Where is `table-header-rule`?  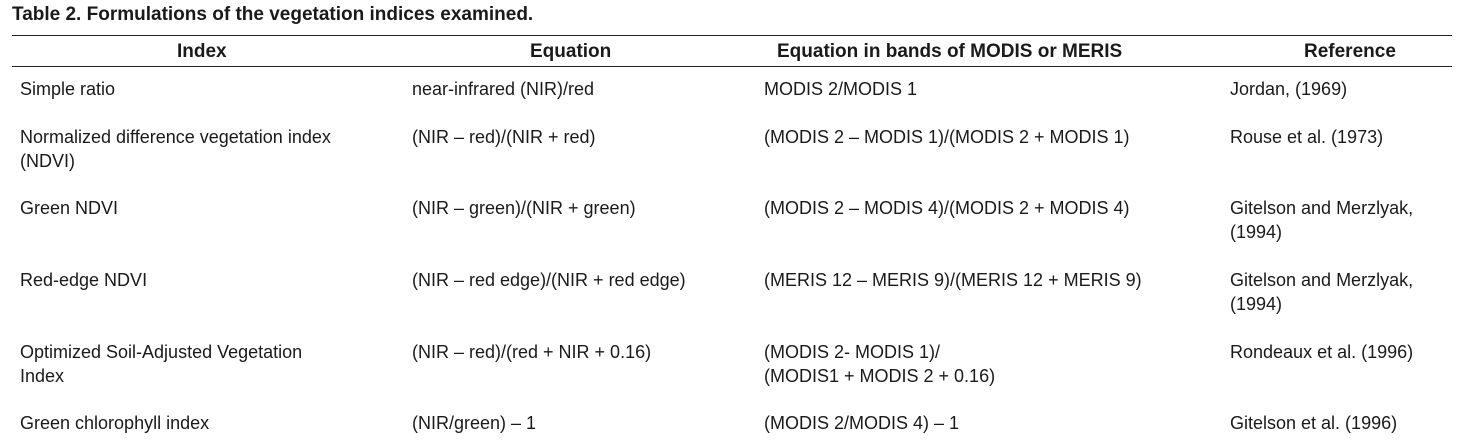
table-header-rule is located at coordinates (732, 66).